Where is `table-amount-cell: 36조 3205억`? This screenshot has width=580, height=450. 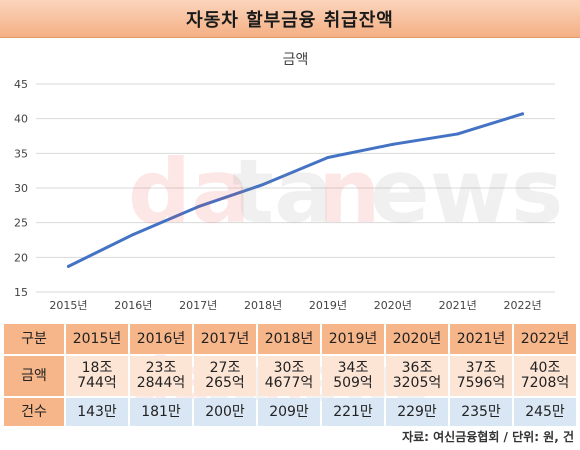 table-amount-cell: 36조 3205억 is located at coordinates (417, 376).